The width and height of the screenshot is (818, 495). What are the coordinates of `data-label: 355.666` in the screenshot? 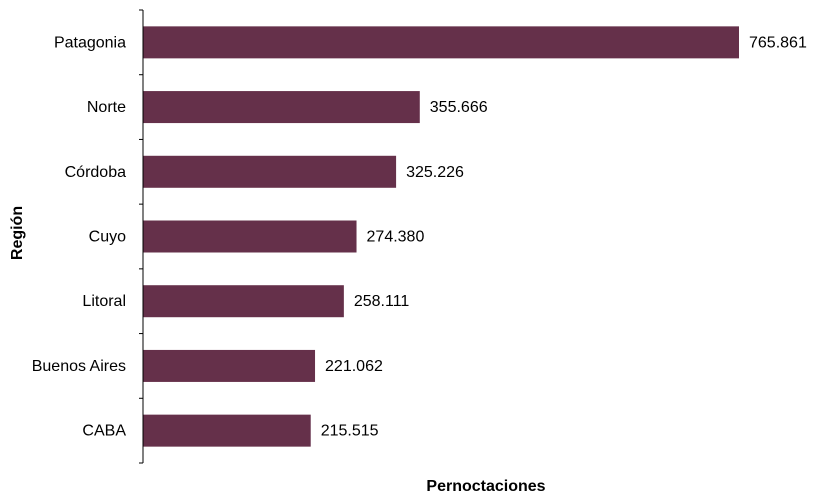 It's located at (459, 107).